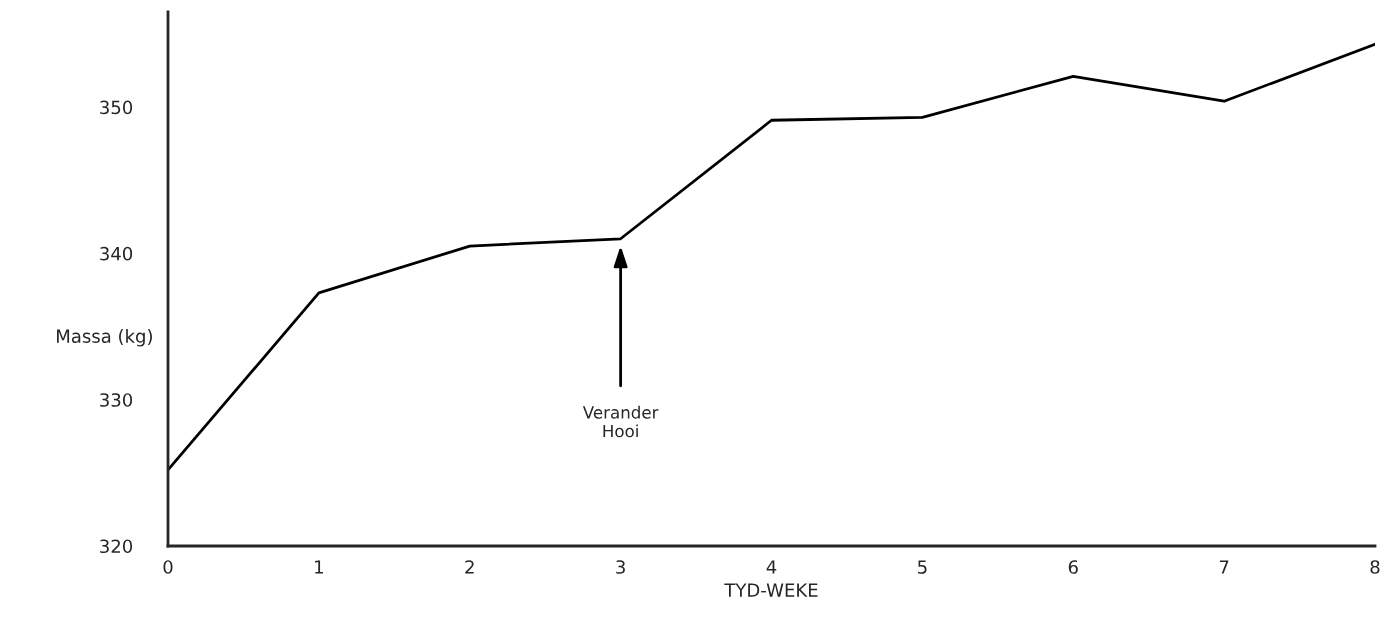 The height and width of the screenshot is (623, 1384). What do you see at coordinates (771, 590) in the screenshot?
I see `x-axis-title: TYD-WEKE` at bounding box center [771, 590].